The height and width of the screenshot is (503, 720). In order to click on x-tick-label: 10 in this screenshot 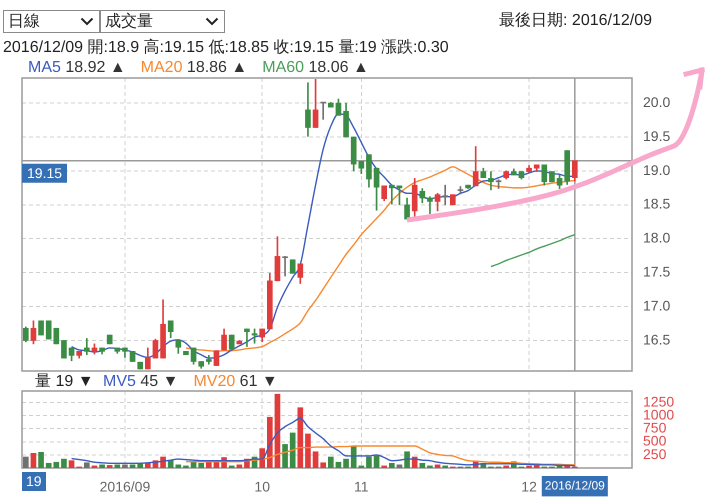, I will do `click(262, 486)`.